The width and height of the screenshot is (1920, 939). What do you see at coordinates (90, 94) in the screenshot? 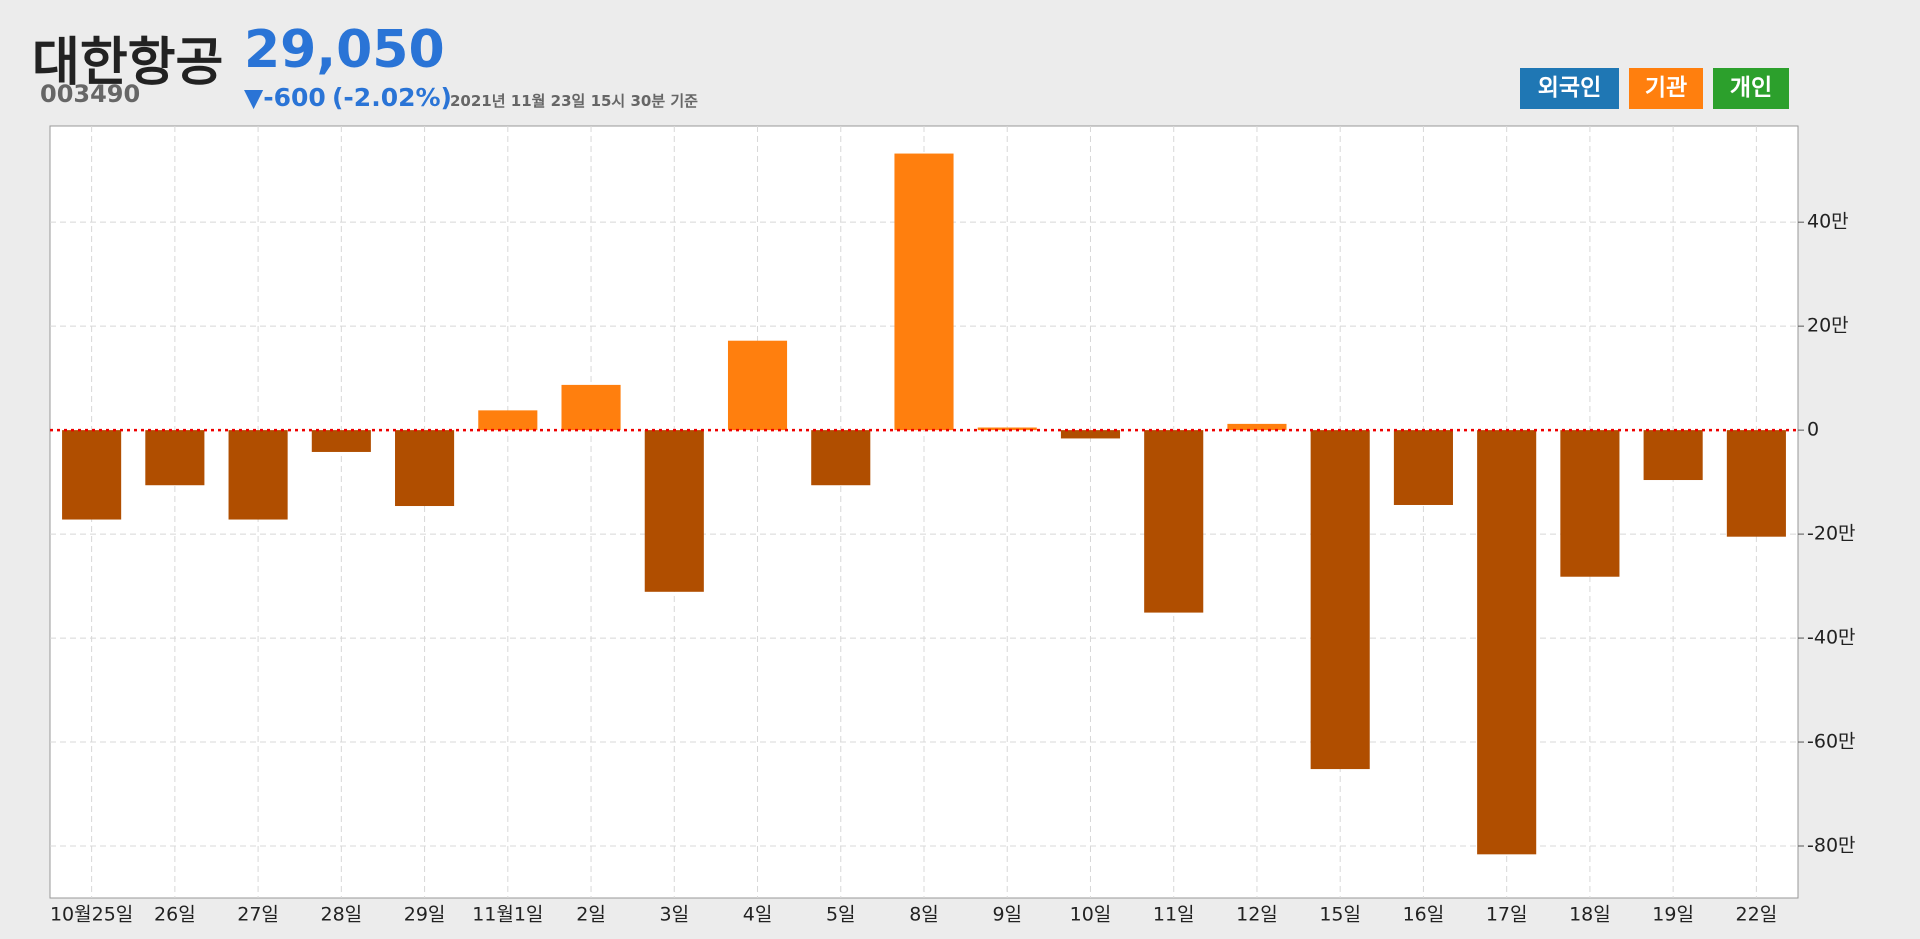
I see `stock-code: 003490` at bounding box center [90, 94].